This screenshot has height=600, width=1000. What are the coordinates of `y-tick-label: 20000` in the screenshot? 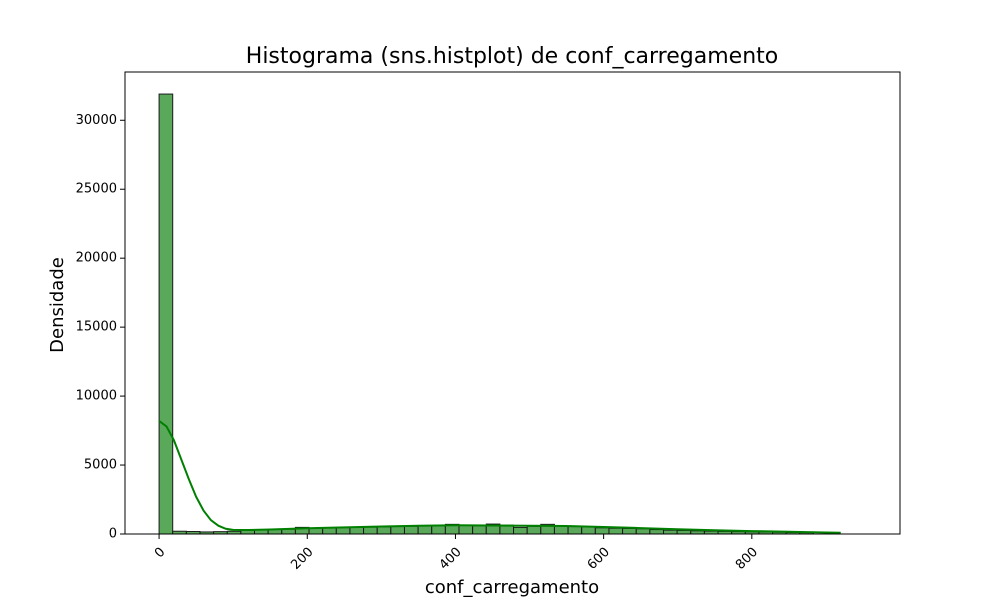 It's located at (96, 258).